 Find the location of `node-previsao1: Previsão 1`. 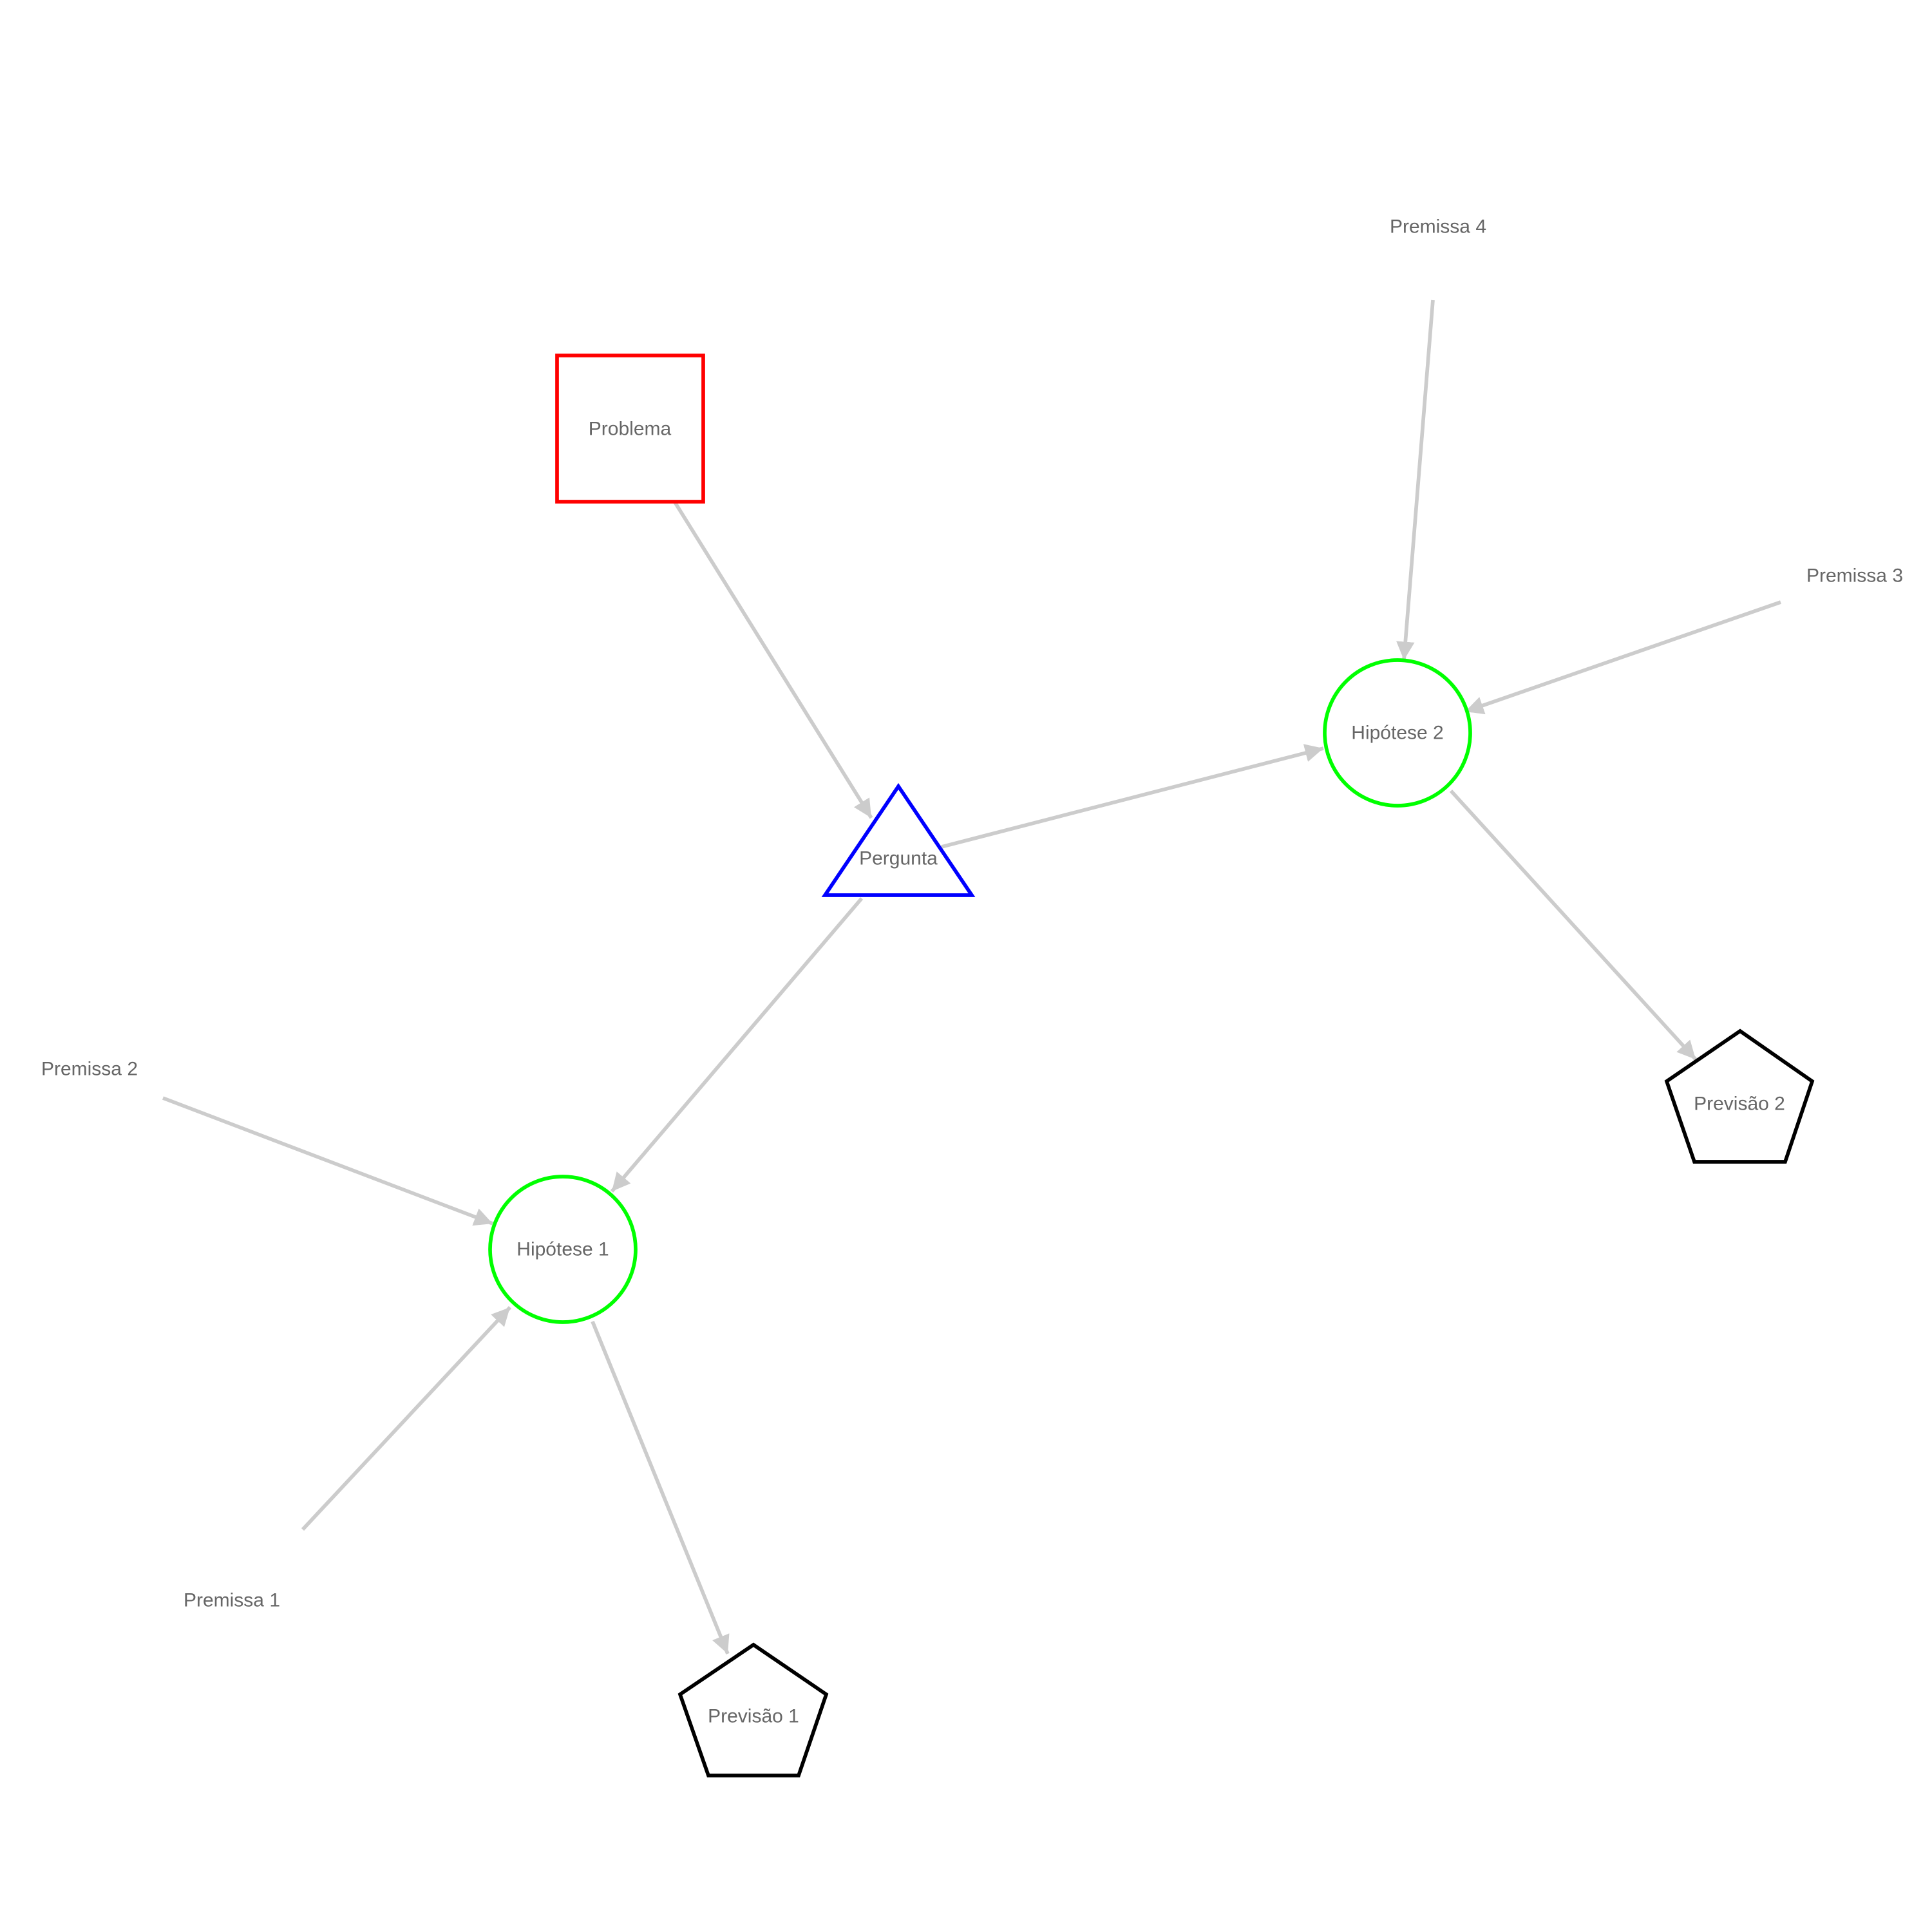

node-previsao1: Previsão 1 is located at coordinates (753, 1709).